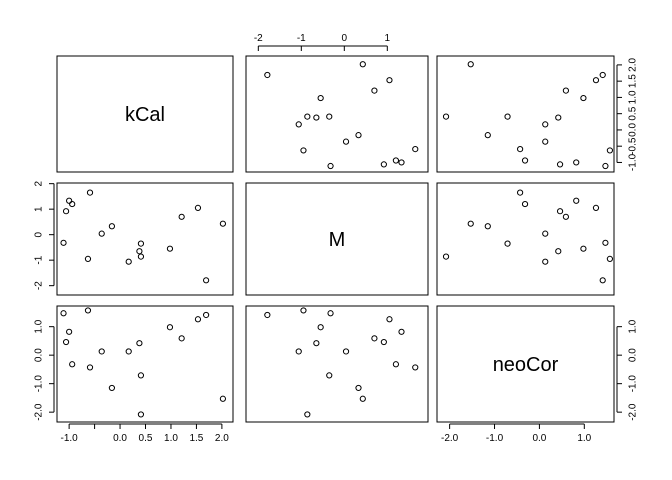 This screenshot has width=672, height=480. I want to click on top-tick-label-M: -1, so click(301, 38).